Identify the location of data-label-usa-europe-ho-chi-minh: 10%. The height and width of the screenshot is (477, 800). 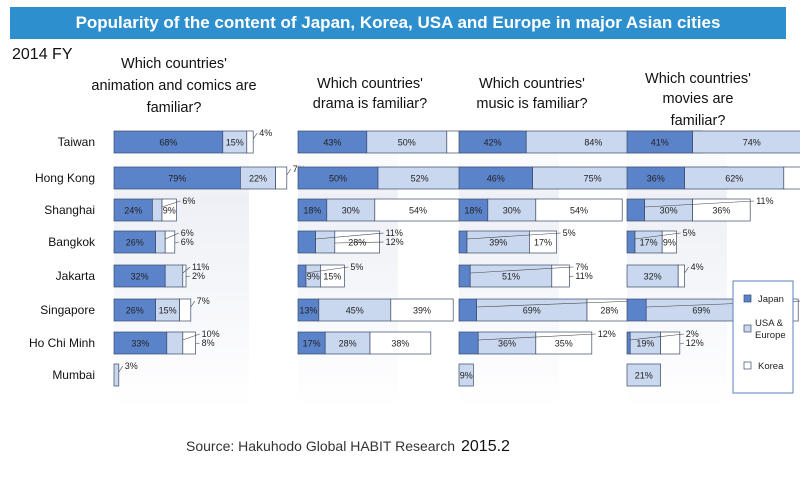
(211, 334).